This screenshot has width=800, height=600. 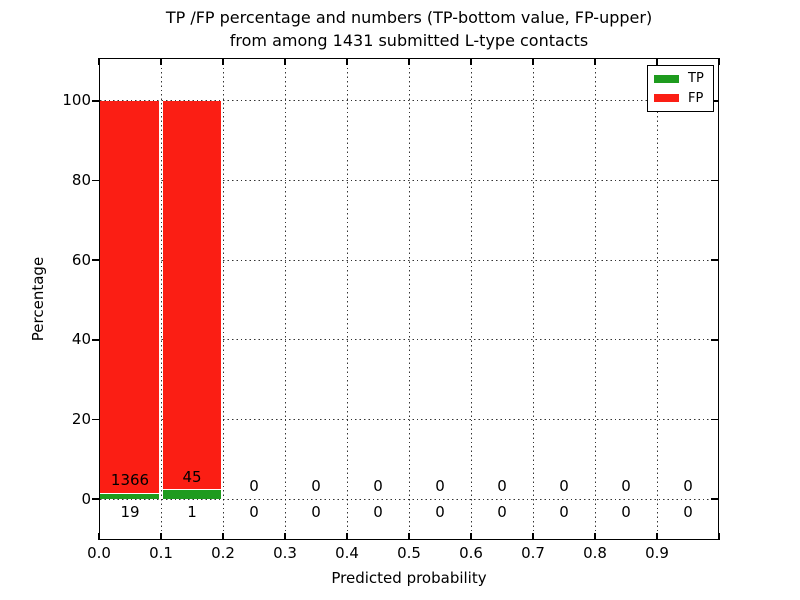 I want to click on tp-legend-swatch, so click(x=666, y=78).